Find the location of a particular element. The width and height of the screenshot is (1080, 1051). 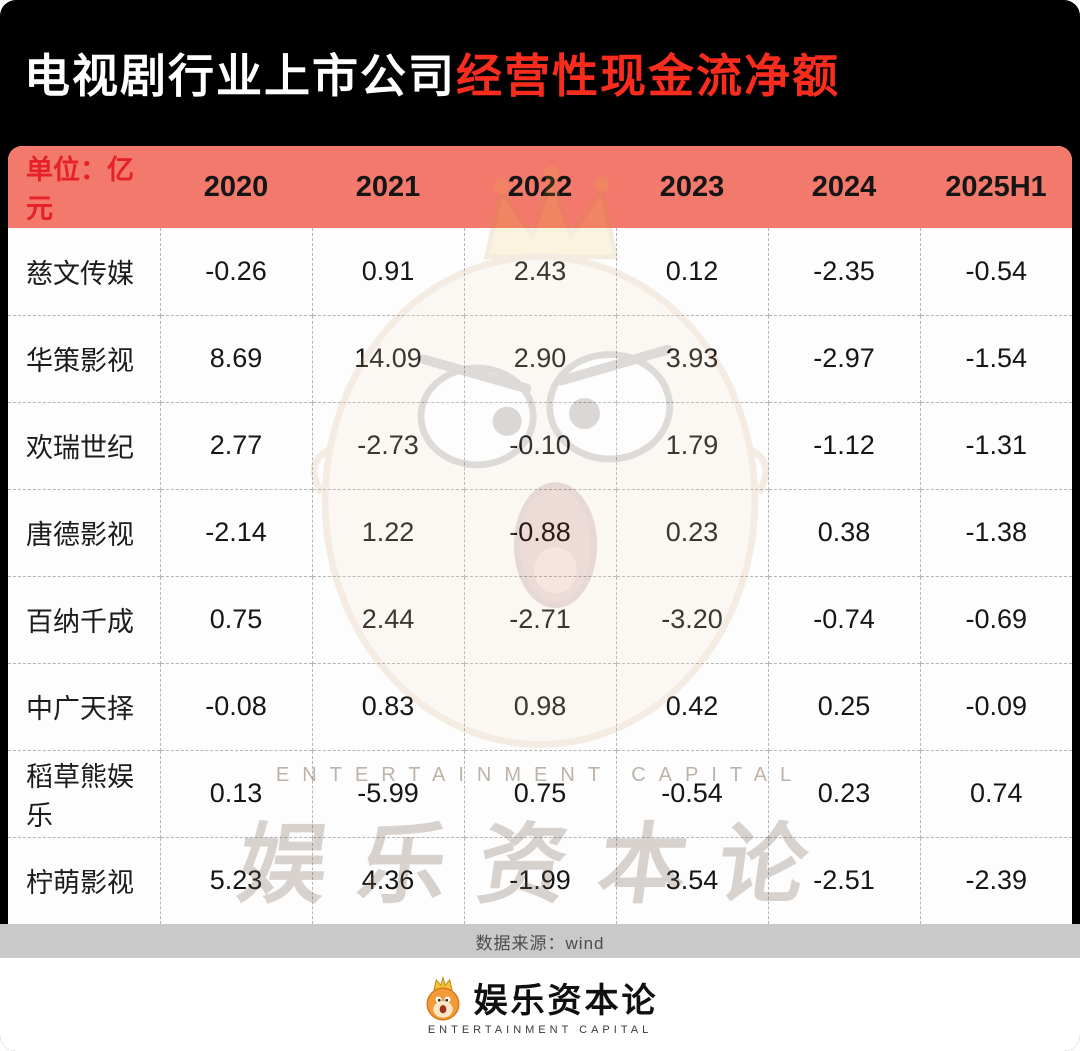

value-cell: 0.98 is located at coordinates (539, 706).